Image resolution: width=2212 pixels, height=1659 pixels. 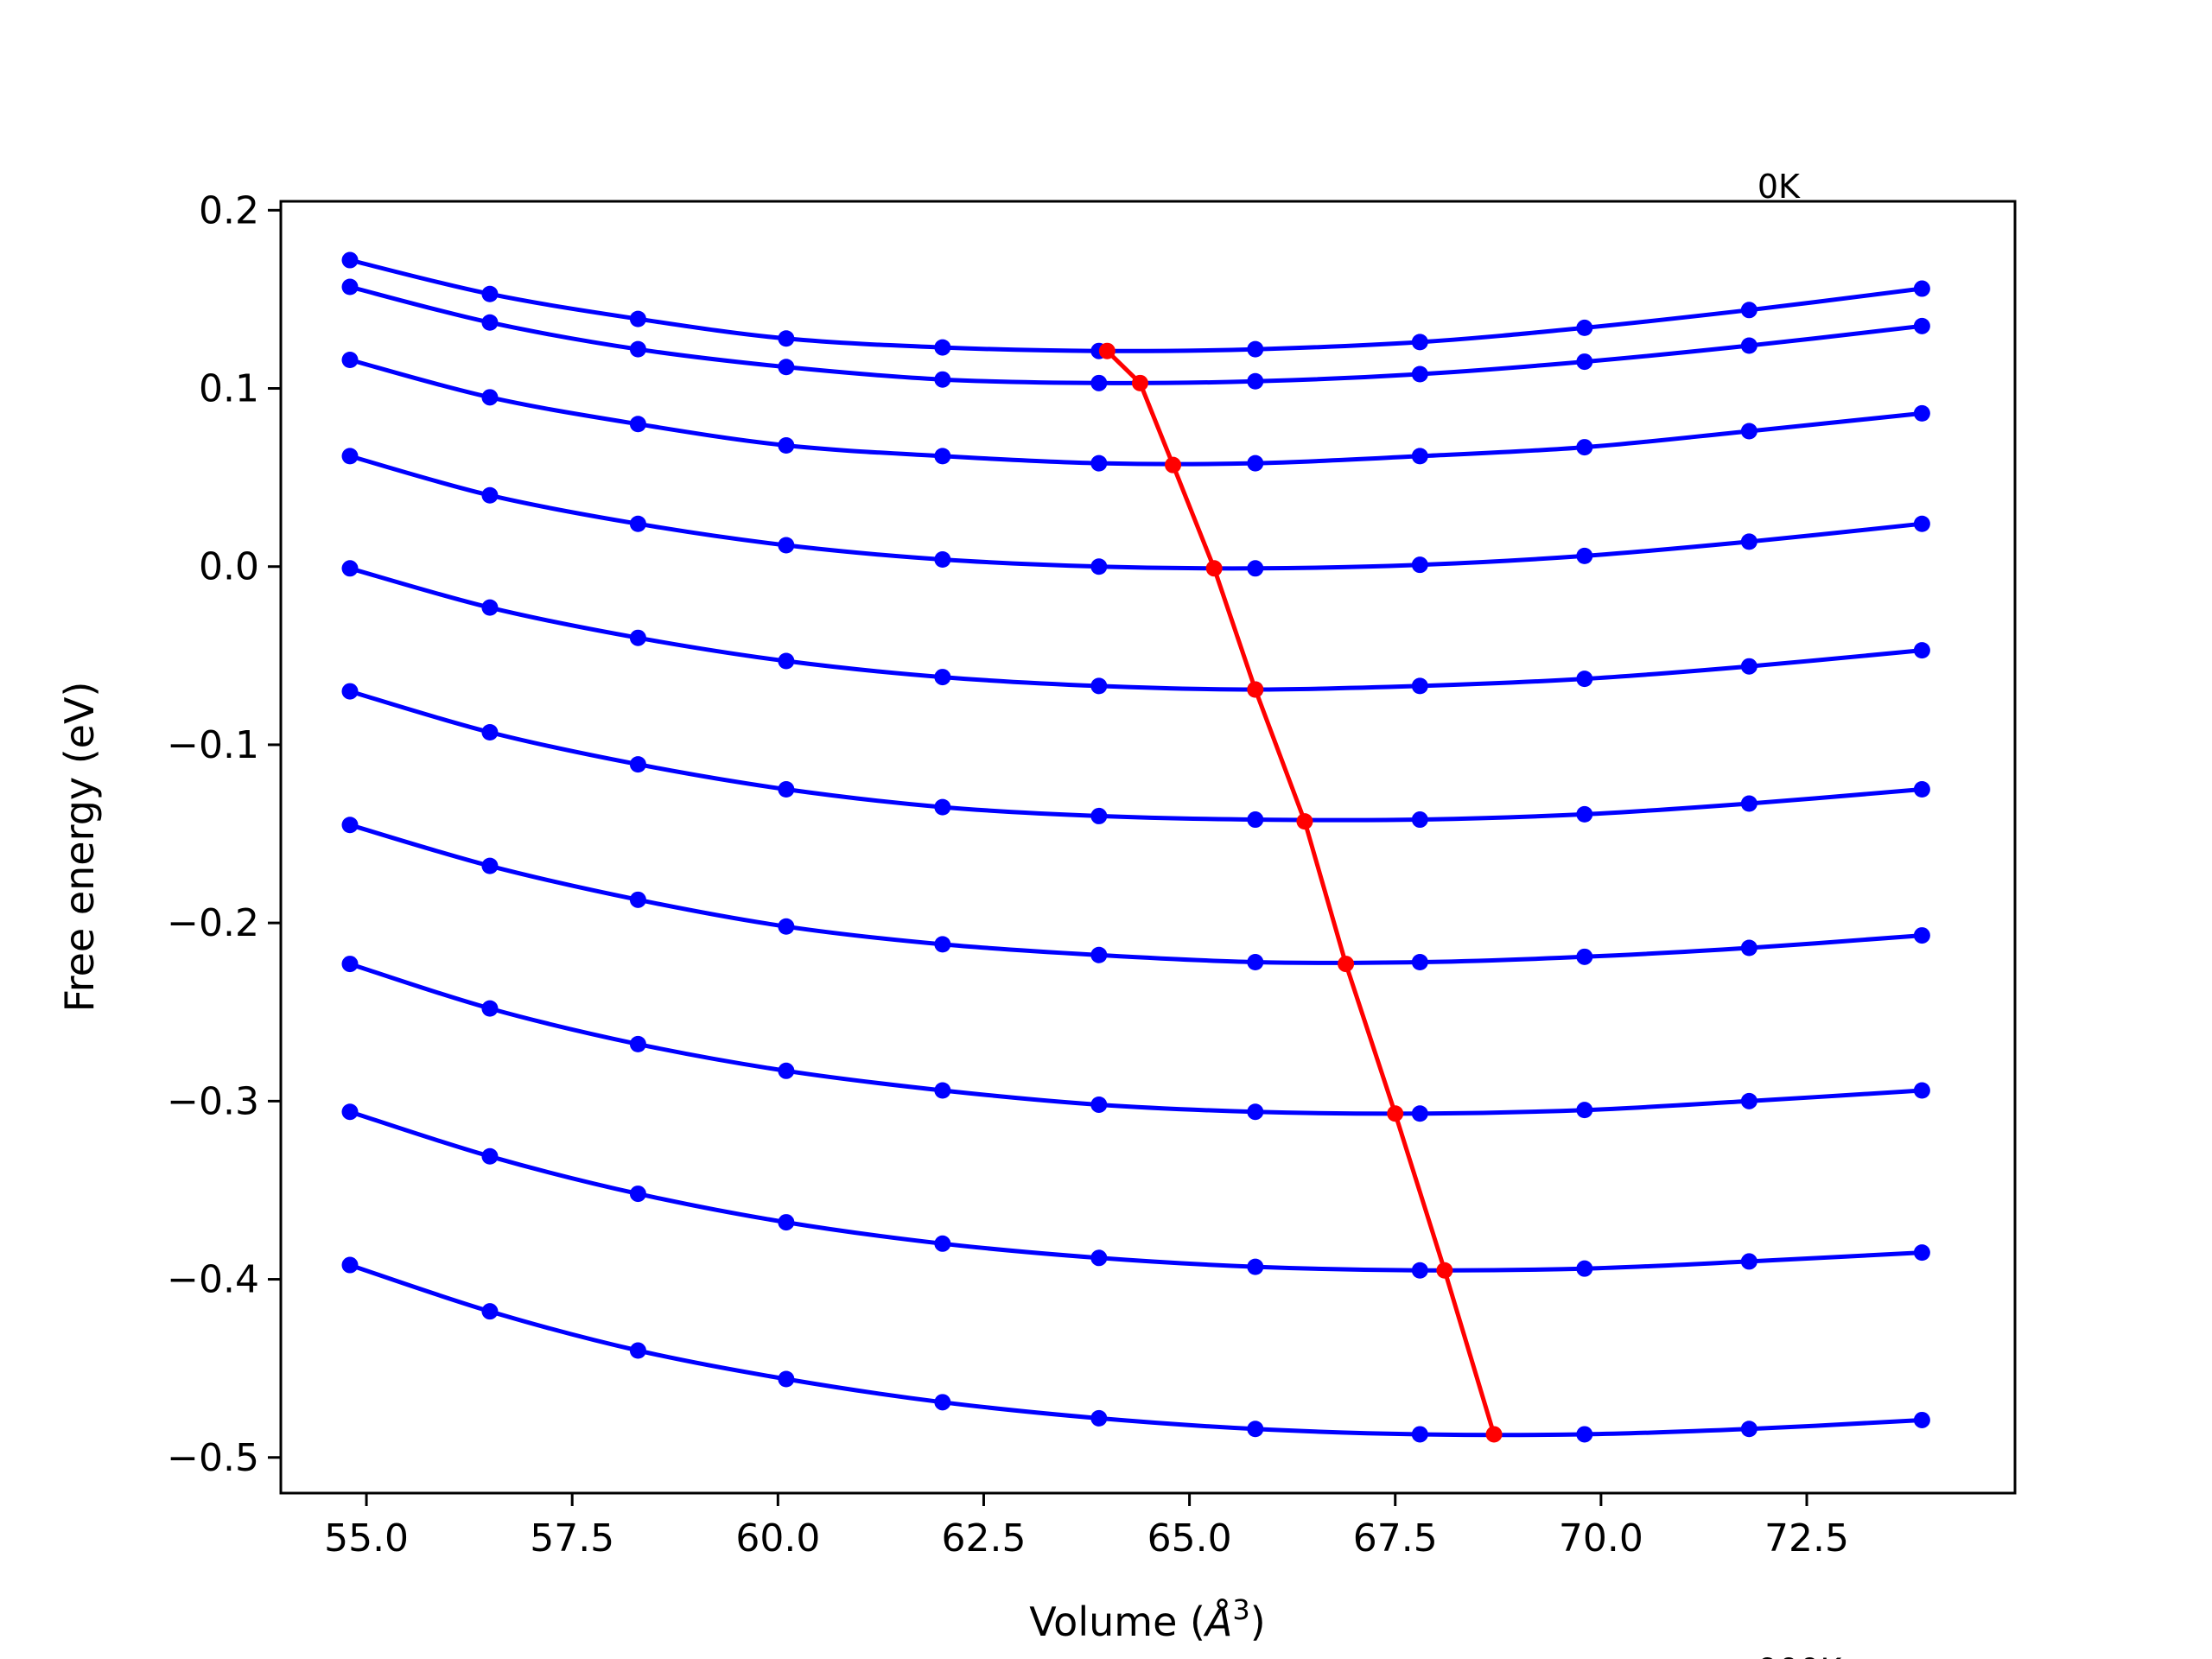 What do you see at coordinates (366, 1538) in the screenshot?
I see `x-tick-label: 55.0` at bounding box center [366, 1538].